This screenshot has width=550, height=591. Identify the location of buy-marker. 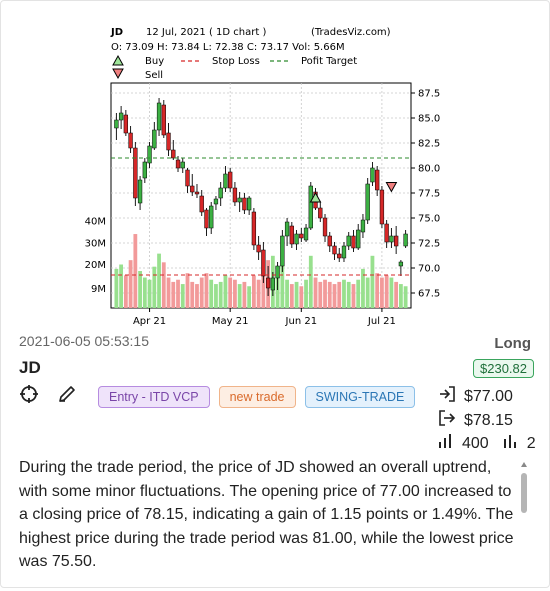
(315, 197).